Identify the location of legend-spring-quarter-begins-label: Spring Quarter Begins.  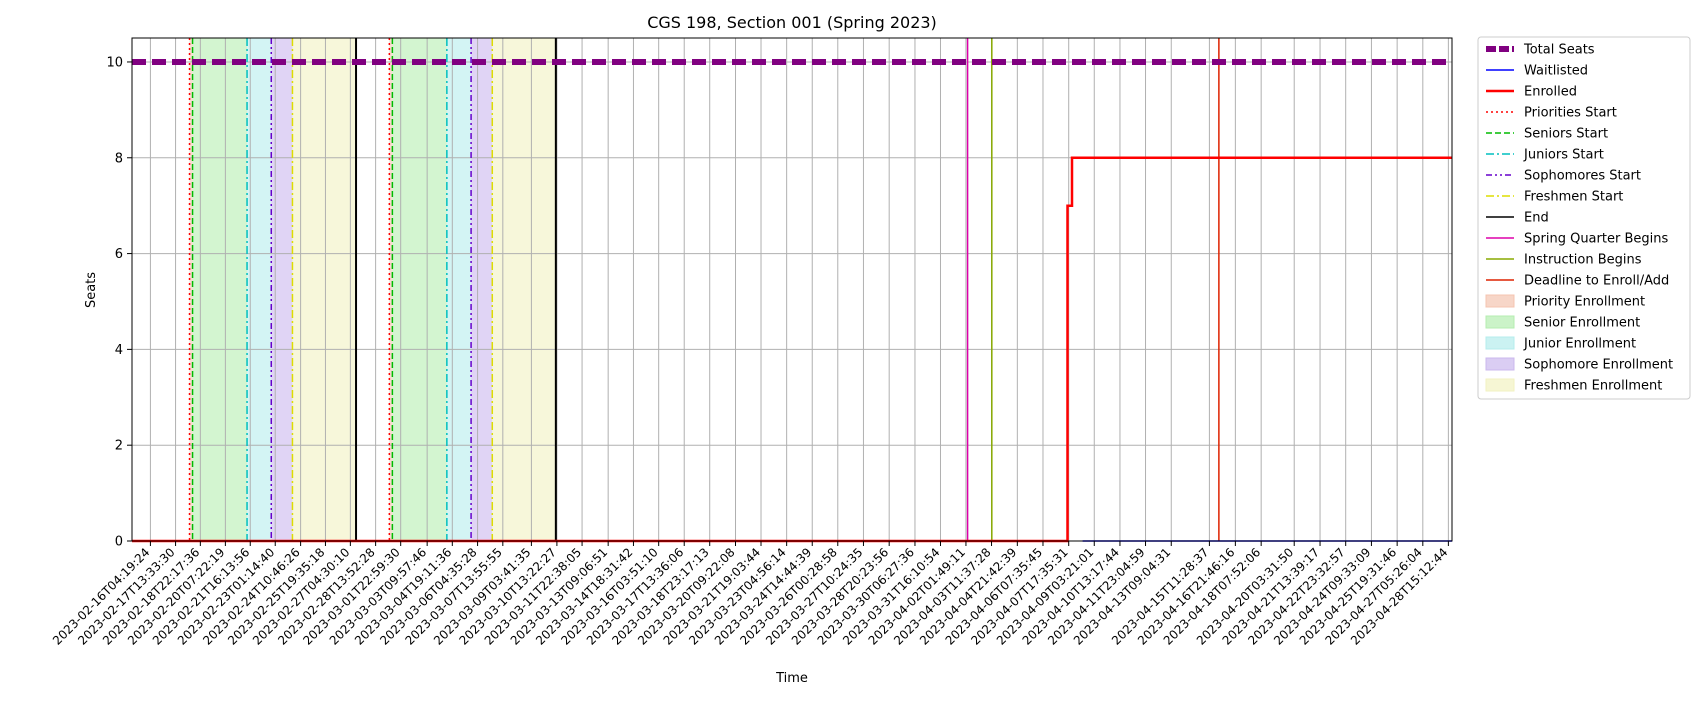
(1596, 239).